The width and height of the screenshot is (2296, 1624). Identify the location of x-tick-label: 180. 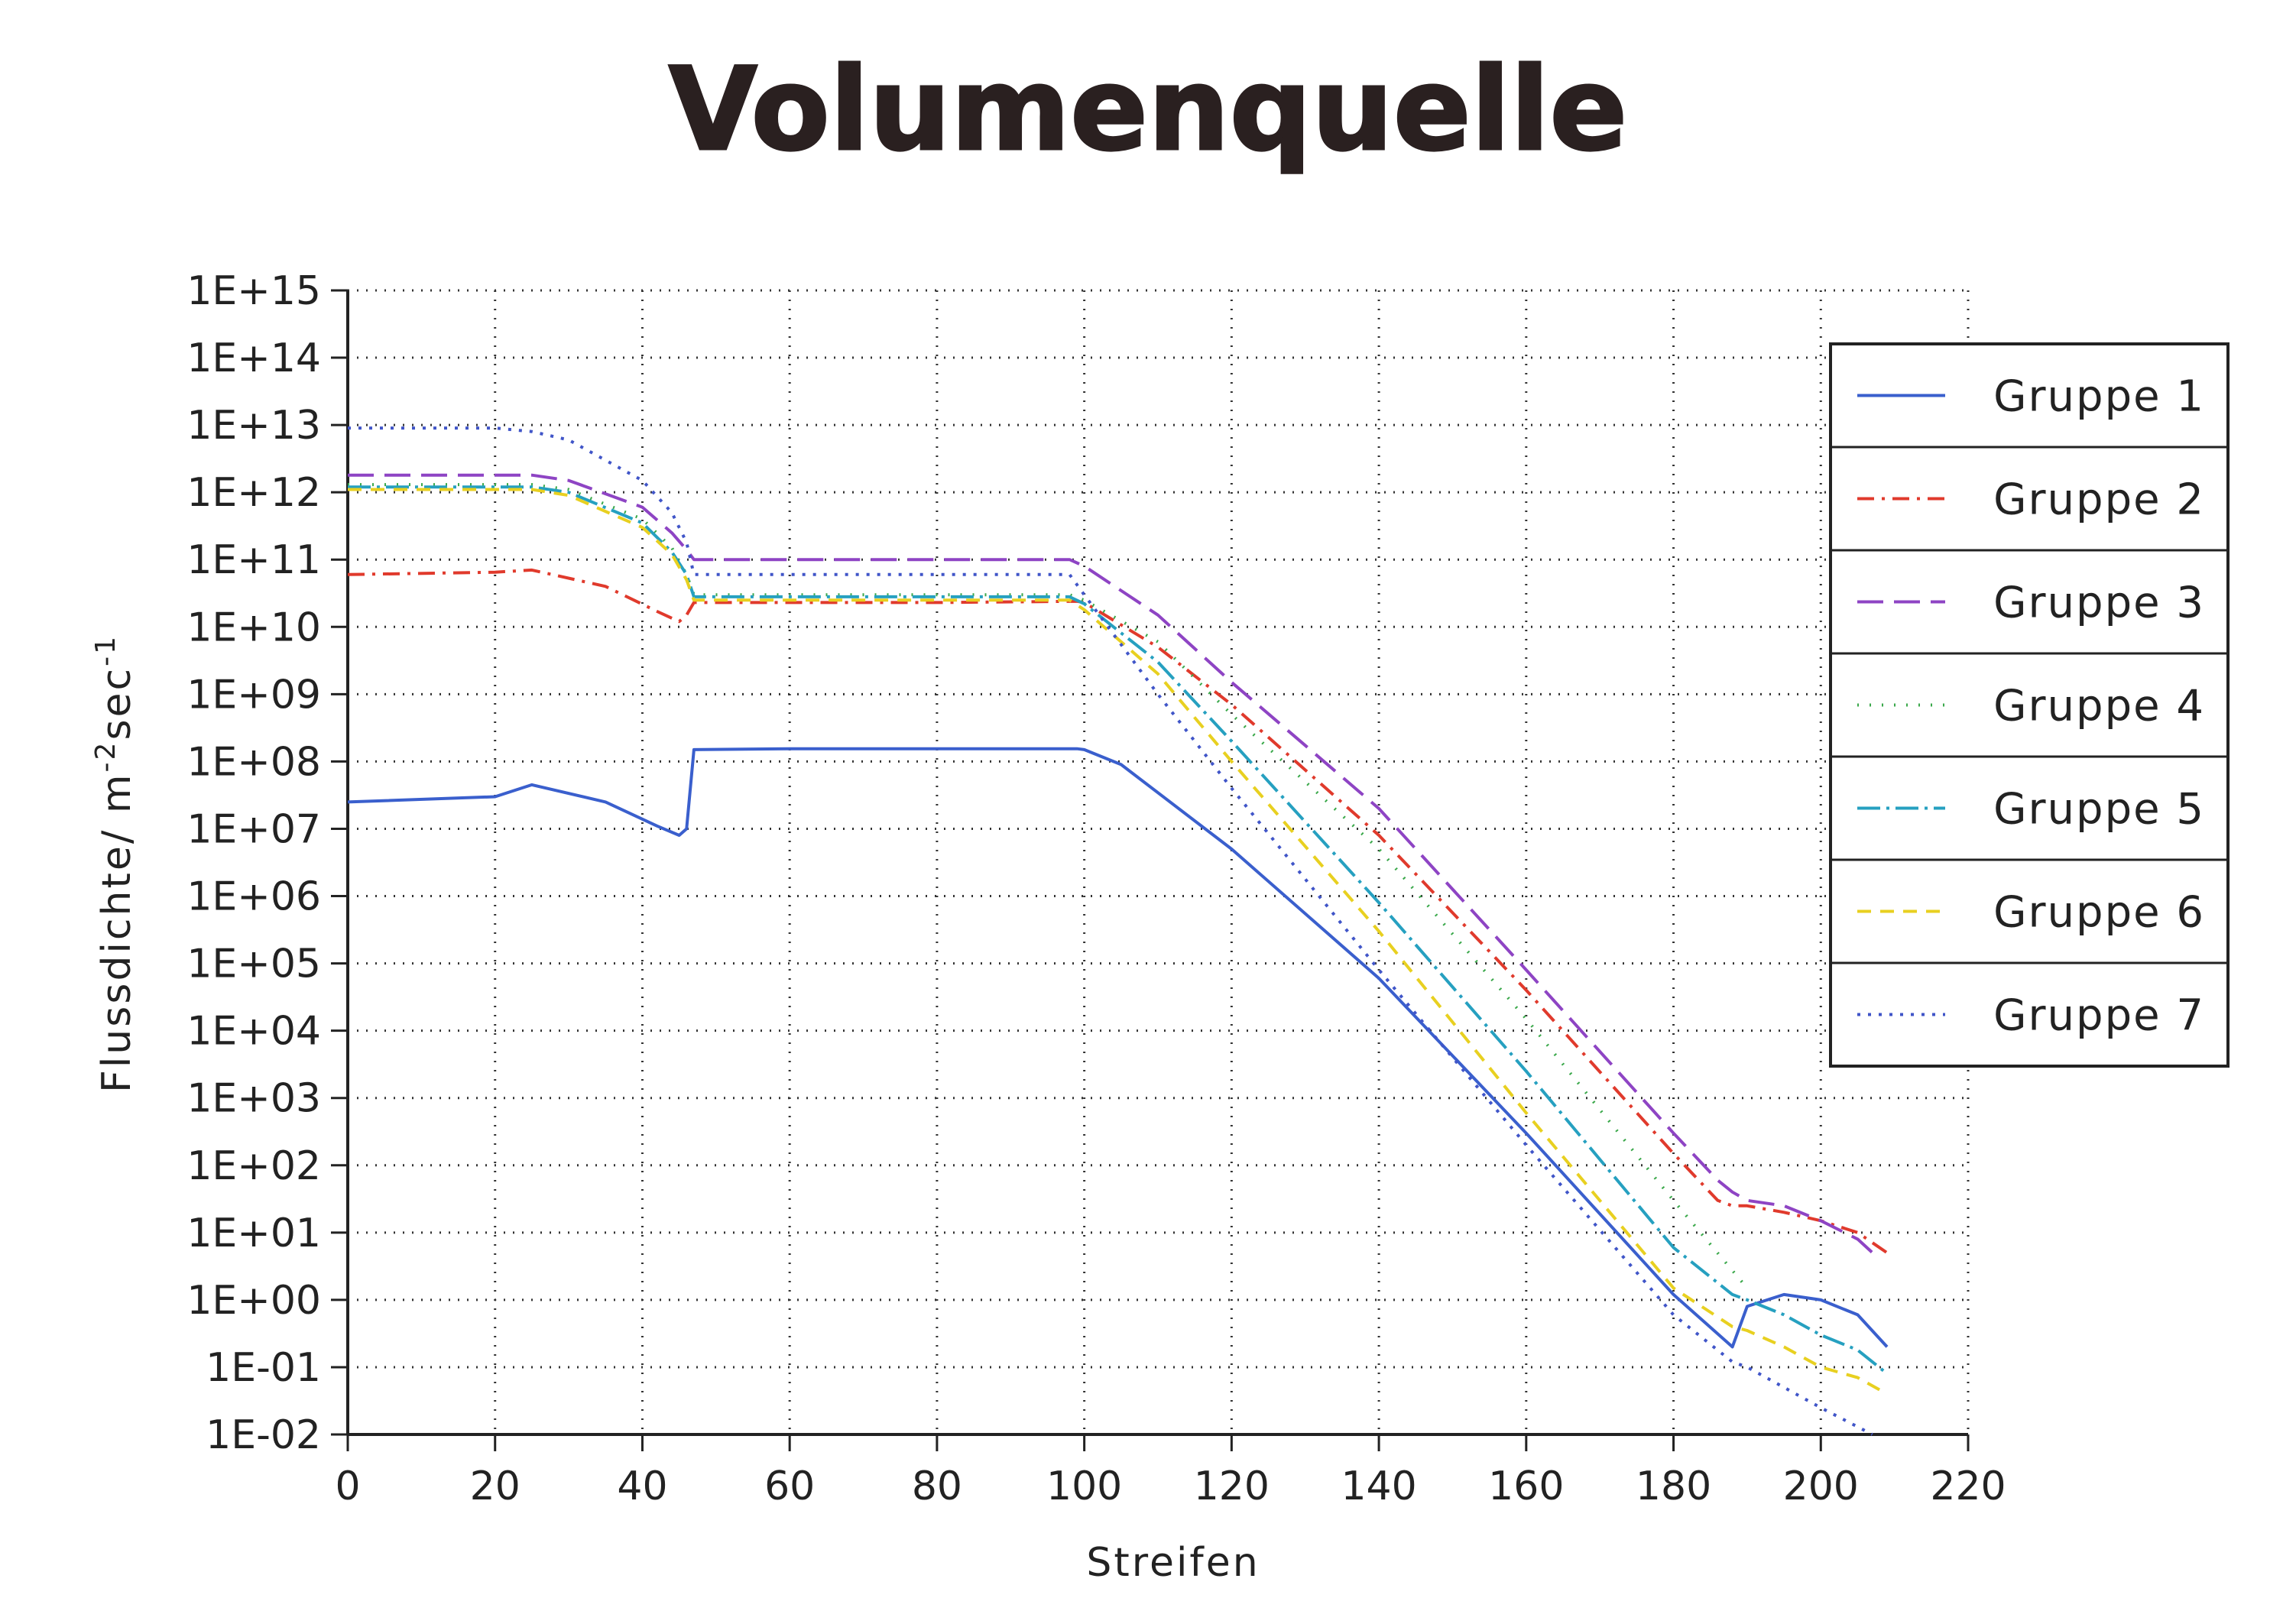
(1674, 1486).